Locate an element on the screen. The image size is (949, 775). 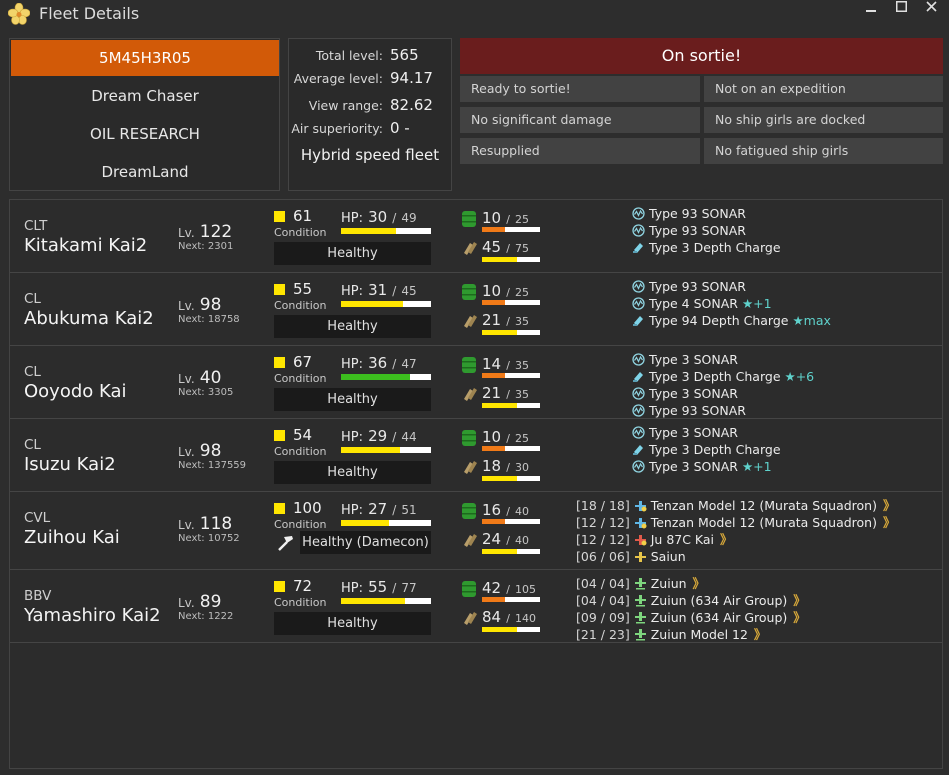
hp-label: HP: is located at coordinates (352, 291).